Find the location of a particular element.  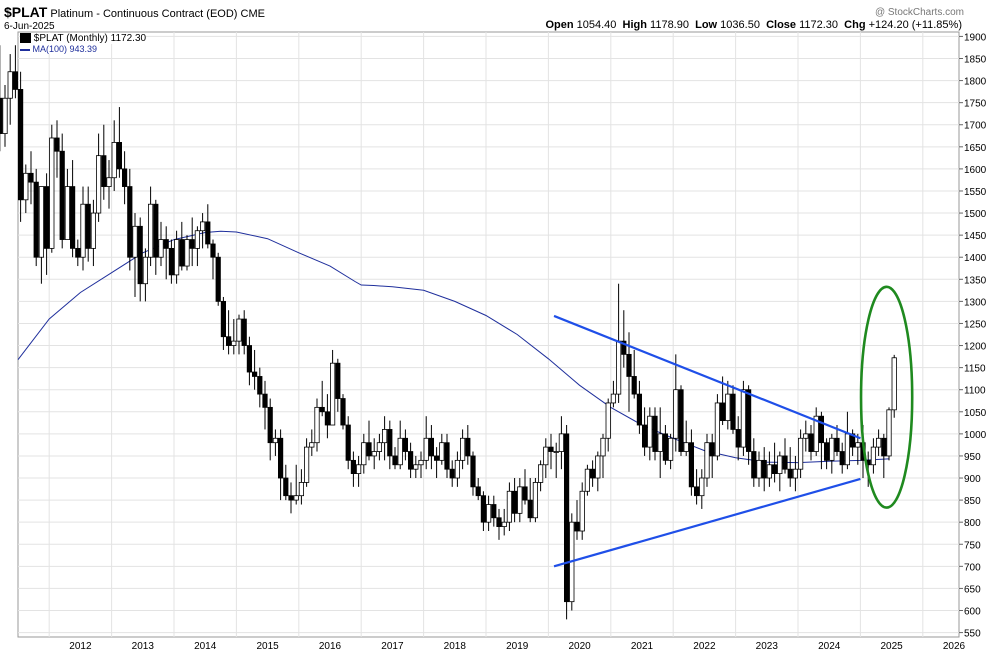

x-tick-label: 2019 is located at coordinates (517, 646).